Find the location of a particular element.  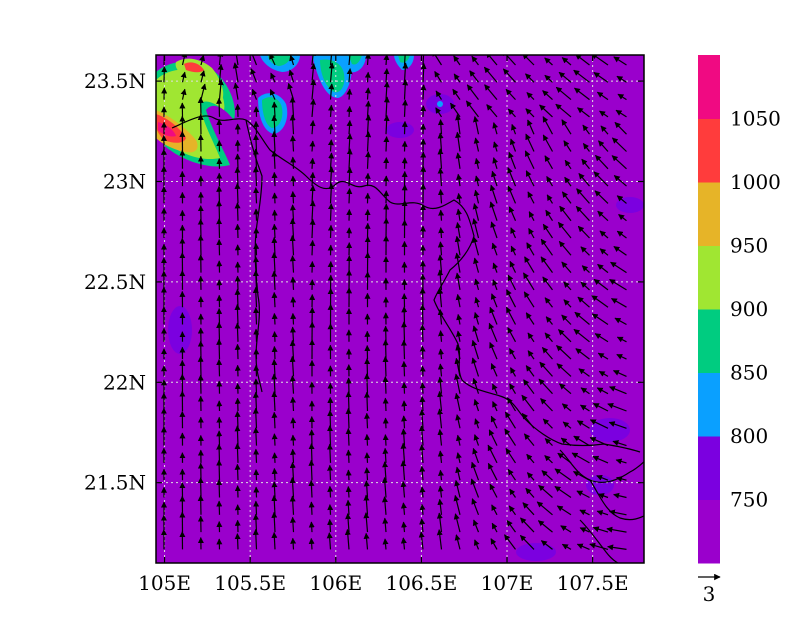

lon-tick-label: 106.5E is located at coordinates (421, 583).